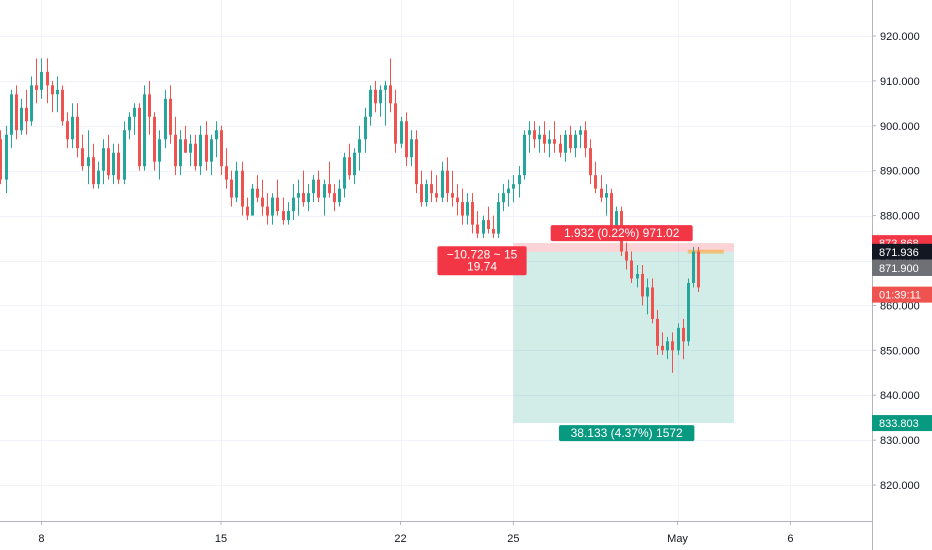 This screenshot has height=550, width=932. What do you see at coordinates (900, 172) in the screenshot?
I see `price-tick-label: 890.000` at bounding box center [900, 172].